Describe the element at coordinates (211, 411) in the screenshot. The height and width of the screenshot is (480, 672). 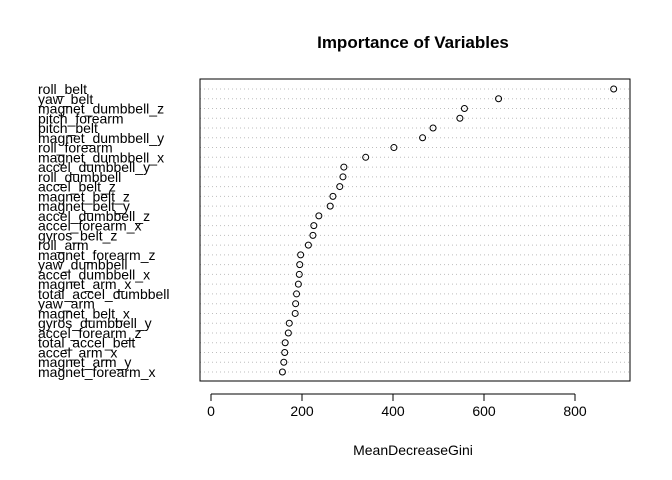
I see `x-tick-label: 0` at that location.